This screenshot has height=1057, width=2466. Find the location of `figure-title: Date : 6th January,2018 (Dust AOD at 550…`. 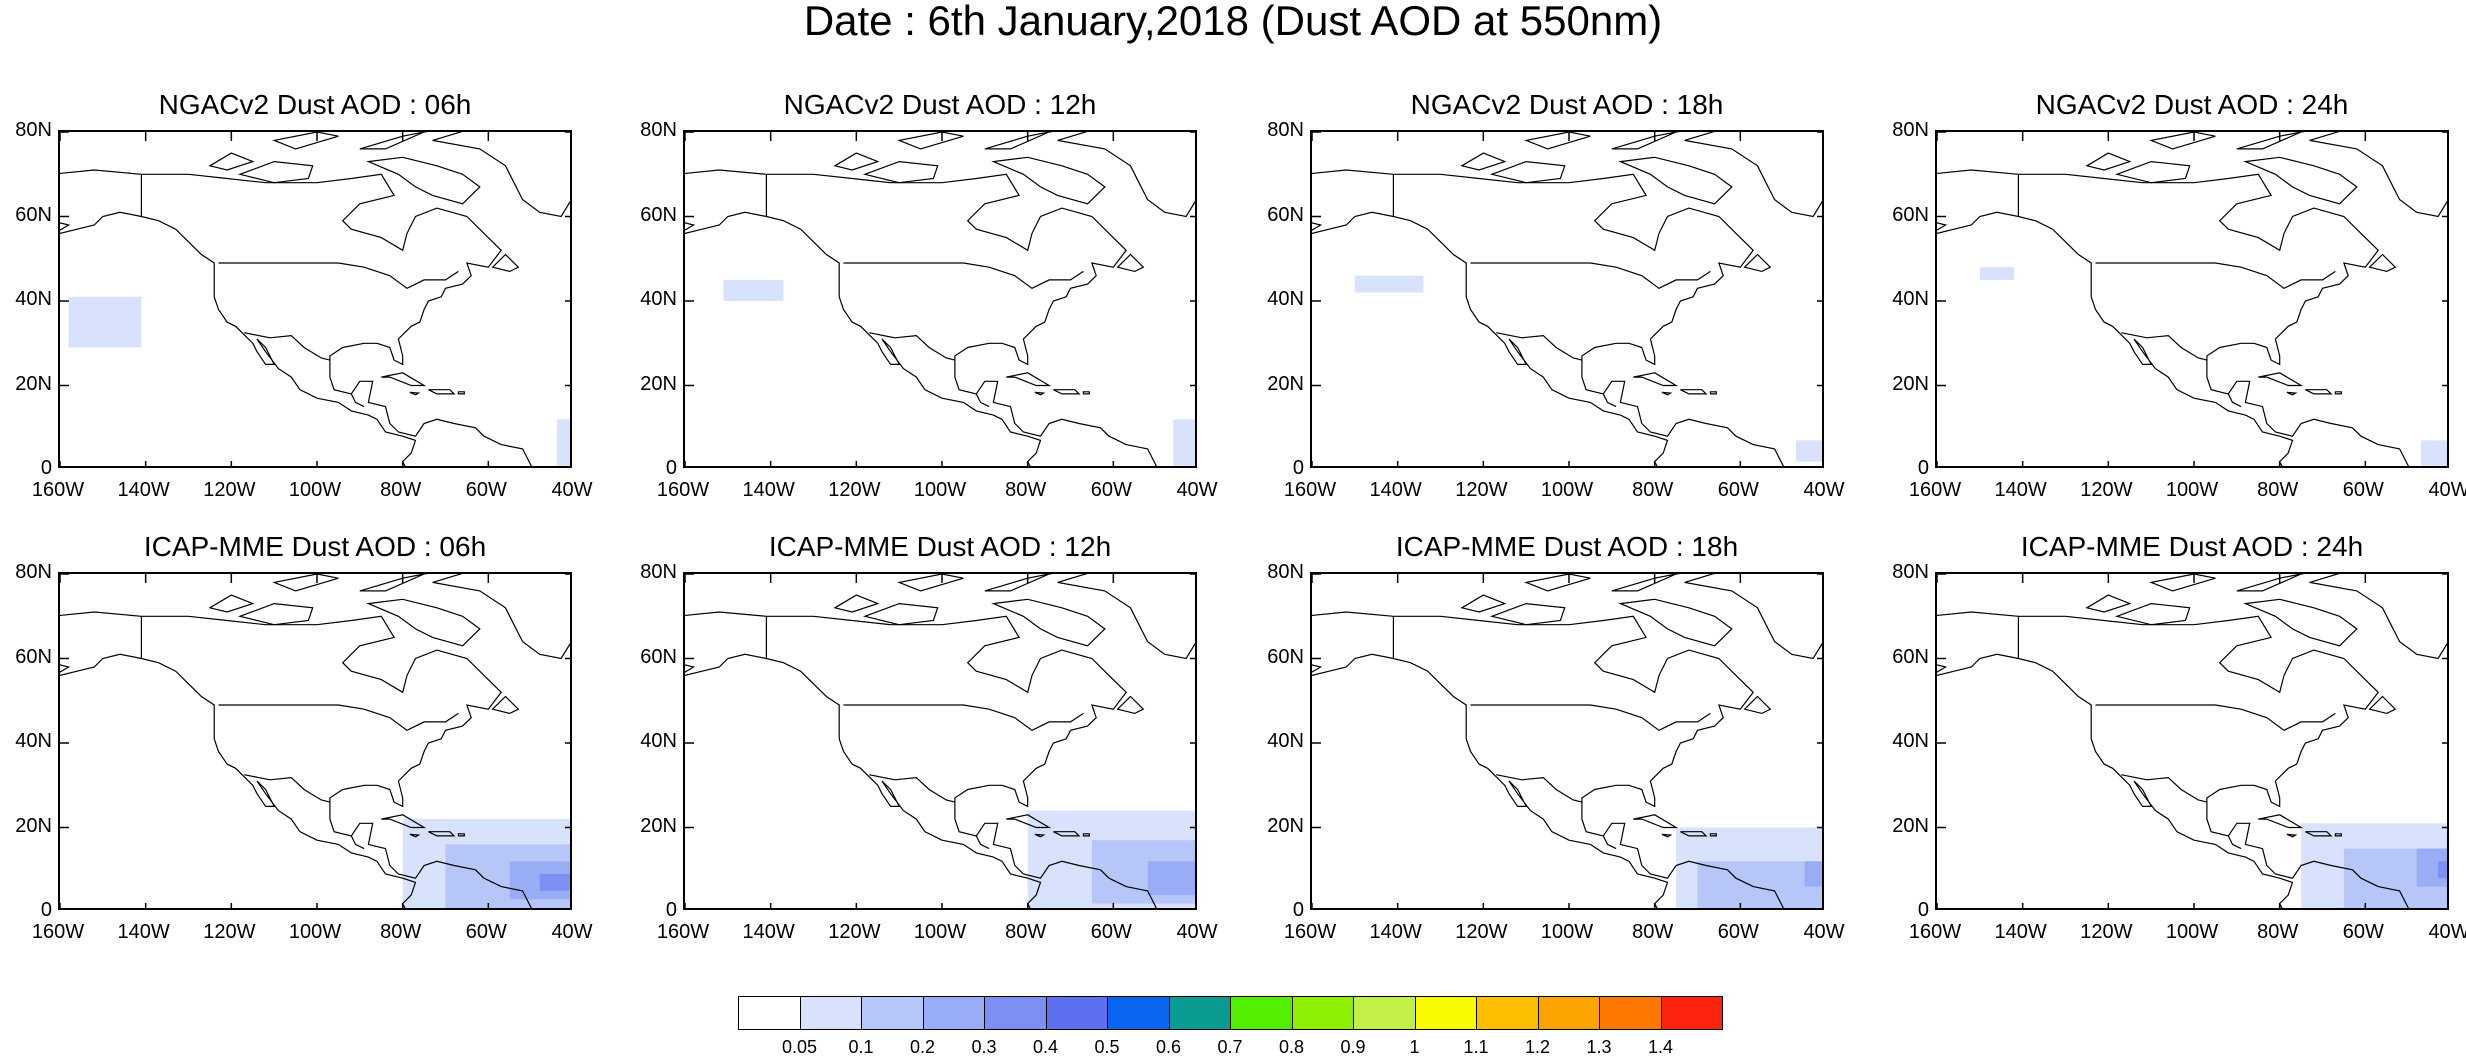

figure-title: Date : 6th January,2018 (Dust AOD at 550… is located at coordinates (1233, 22).